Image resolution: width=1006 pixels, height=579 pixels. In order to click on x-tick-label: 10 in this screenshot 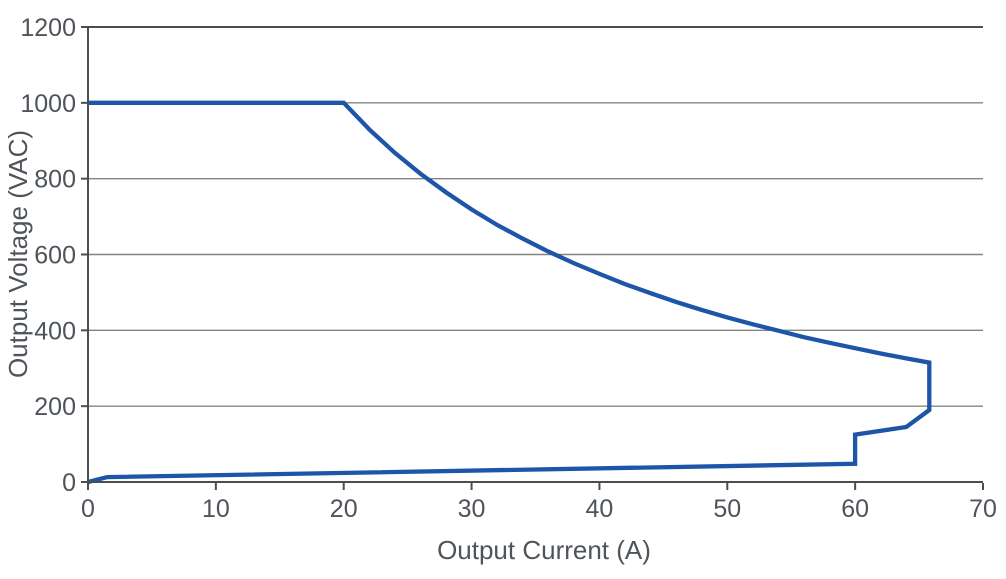, I will do `click(216, 509)`.